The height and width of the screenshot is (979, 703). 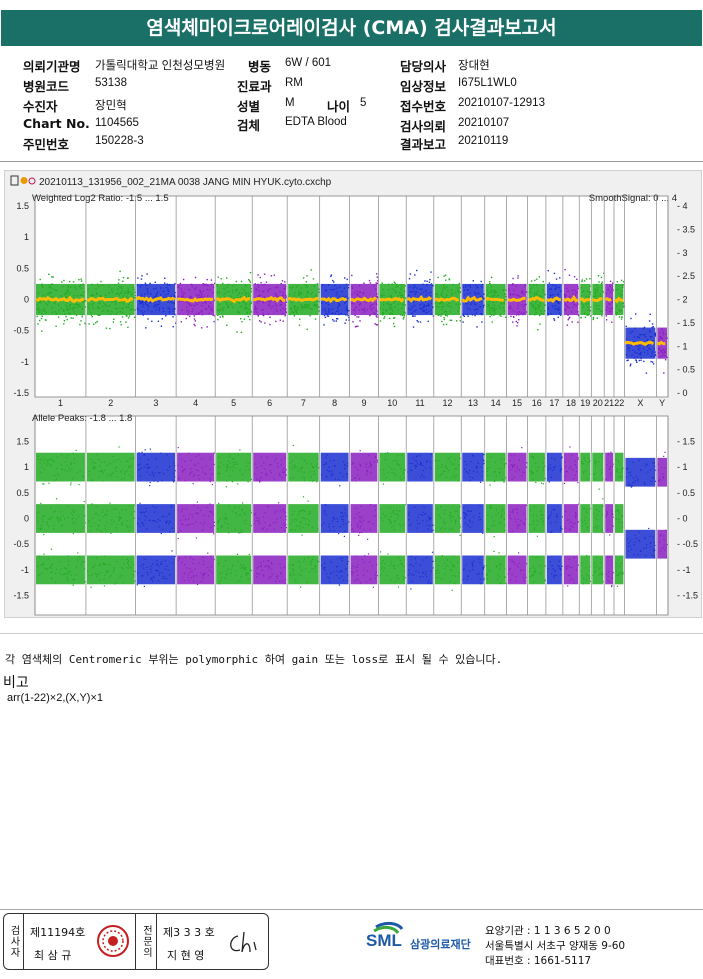 What do you see at coordinates (22, 441) in the screenshot?
I see `tick-label: 1.5` at bounding box center [22, 441].